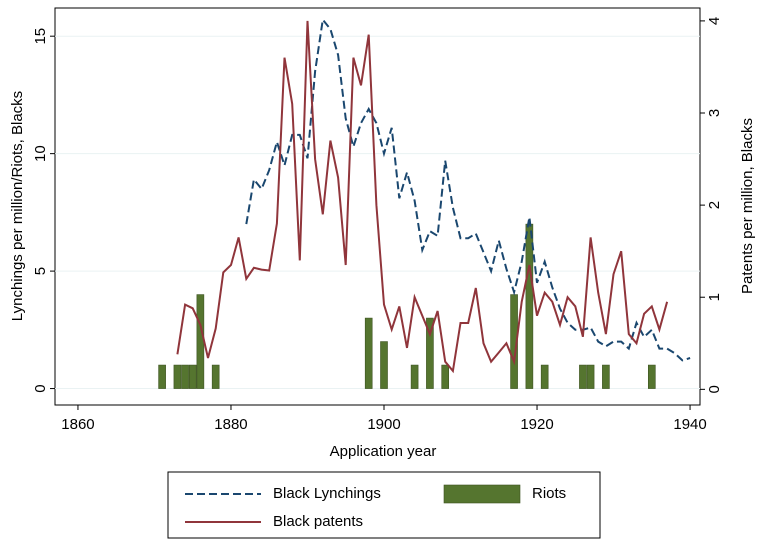 Image resolution: width=760 pixels, height=542 pixels. I want to click on x-tick-label: 1880, so click(230, 424).